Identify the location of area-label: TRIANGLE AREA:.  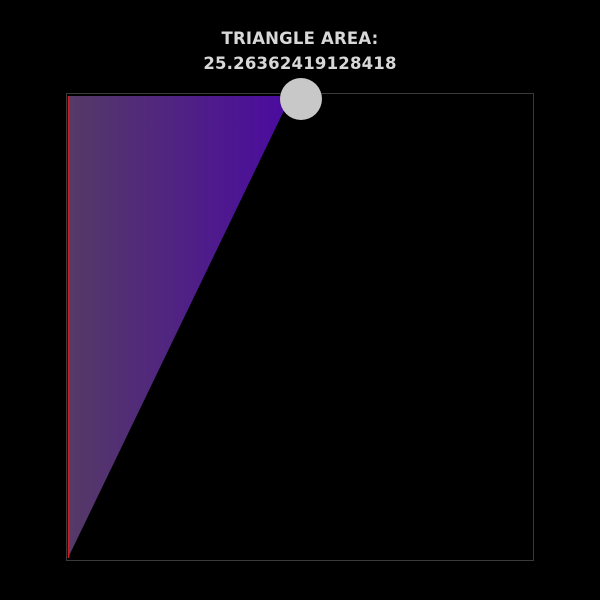
(300, 38).